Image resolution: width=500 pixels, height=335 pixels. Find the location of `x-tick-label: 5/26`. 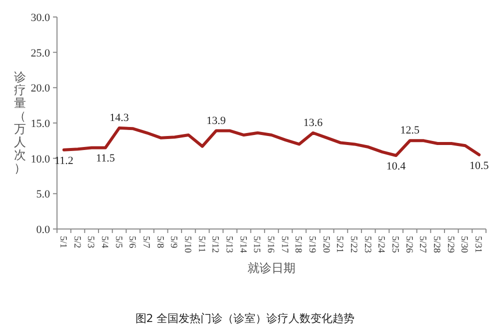

x-tick-label: 5/26 is located at coordinates (408, 245).